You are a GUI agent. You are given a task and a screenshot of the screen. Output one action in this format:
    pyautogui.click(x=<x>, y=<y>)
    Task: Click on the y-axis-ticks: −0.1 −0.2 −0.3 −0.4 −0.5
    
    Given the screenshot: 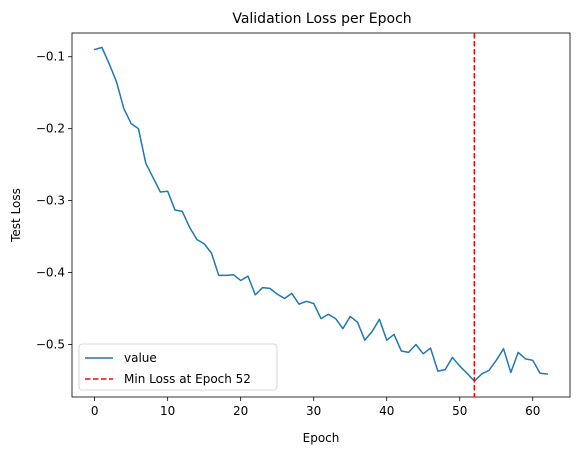 What is the action you would take?
    pyautogui.click(x=54, y=200)
    